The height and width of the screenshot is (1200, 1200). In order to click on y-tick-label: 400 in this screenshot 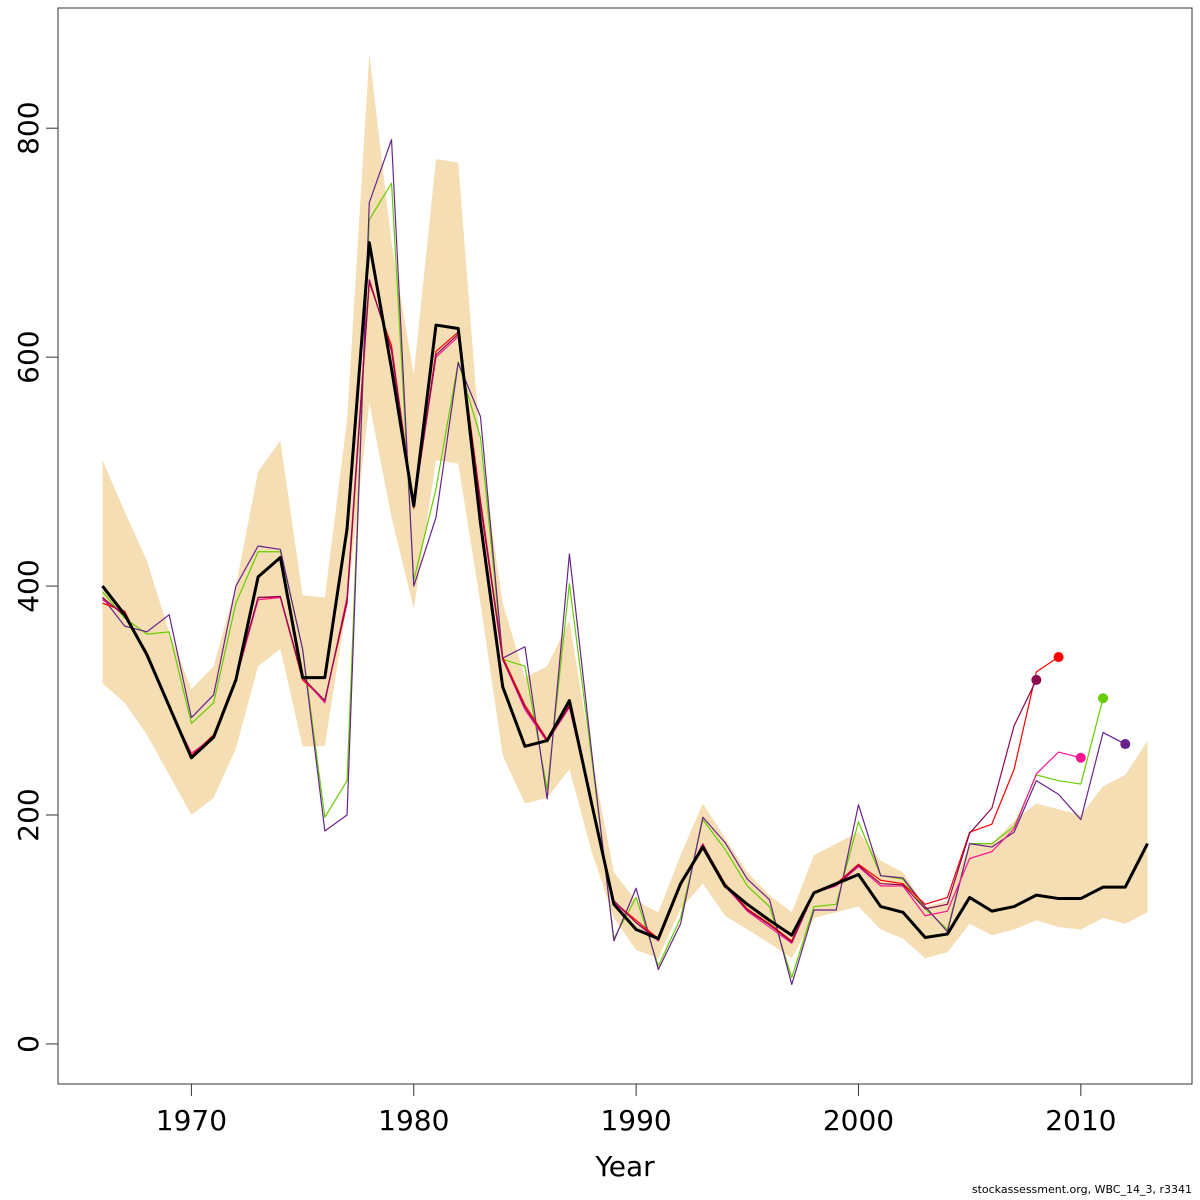, I will do `click(28, 585)`.